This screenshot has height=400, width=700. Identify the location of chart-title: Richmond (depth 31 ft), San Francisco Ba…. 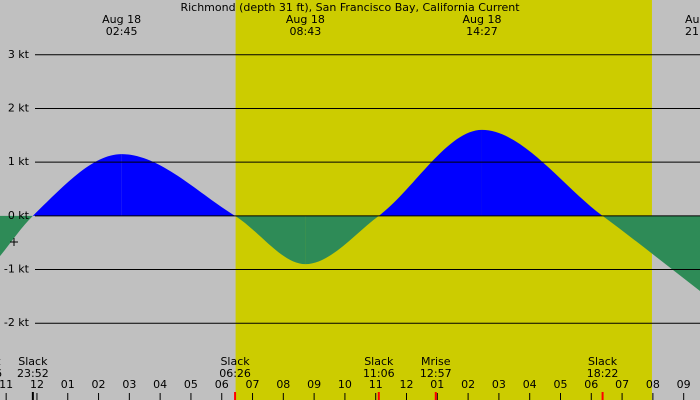
(350, 7).